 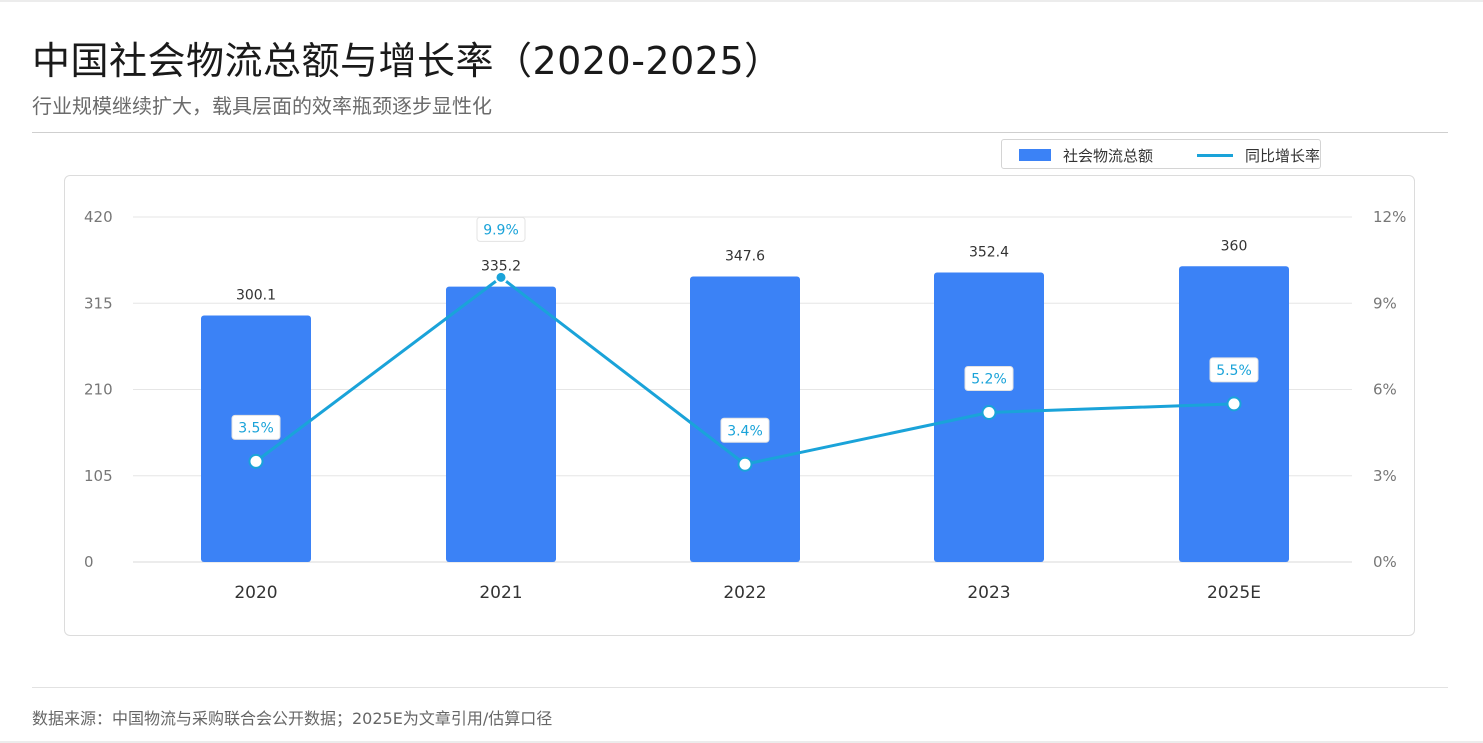 I want to click on y-left-tick-label: 315, so click(x=98, y=303).